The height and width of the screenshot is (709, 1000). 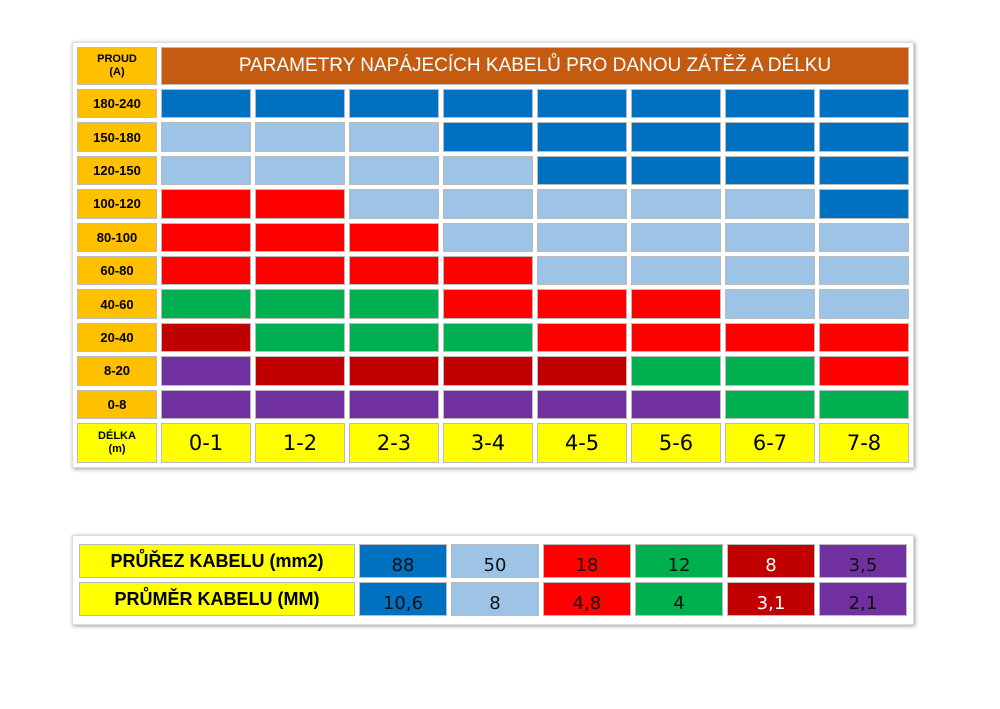 I want to click on length-label: 1-2, so click(x=300, y=442).